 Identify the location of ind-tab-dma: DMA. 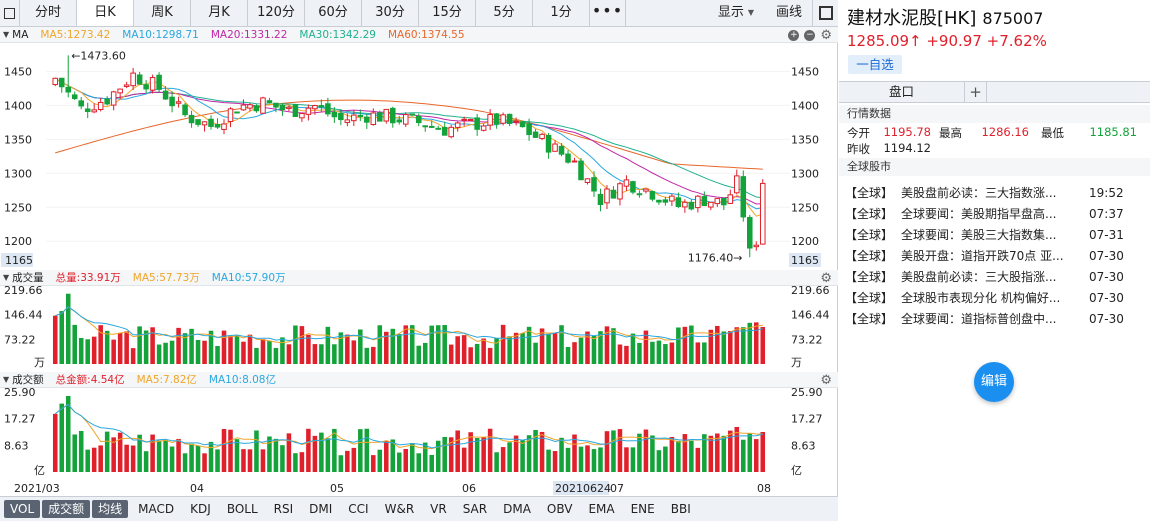
(517, 509).